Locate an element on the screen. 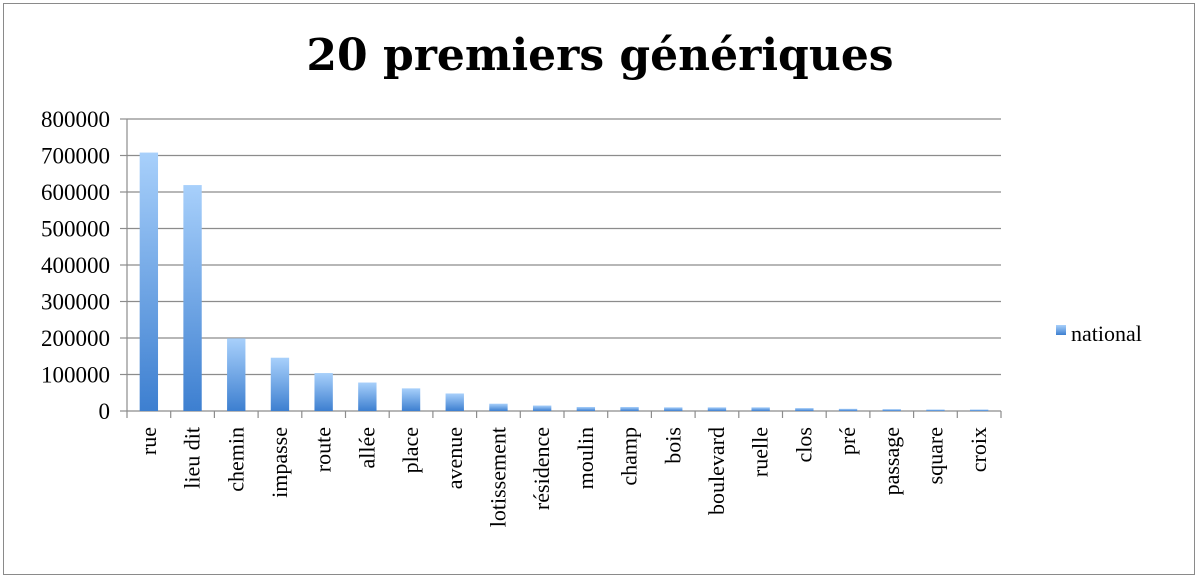 This screenshot has height=579, width=1200. chart-title: 20 premiers génériques is located at coordinates (599, 55).